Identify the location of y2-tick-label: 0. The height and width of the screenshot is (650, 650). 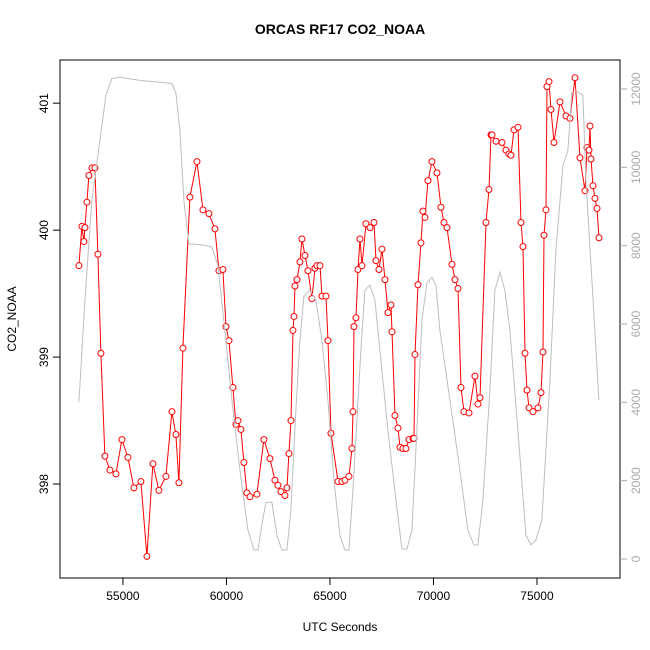
(636, 558).